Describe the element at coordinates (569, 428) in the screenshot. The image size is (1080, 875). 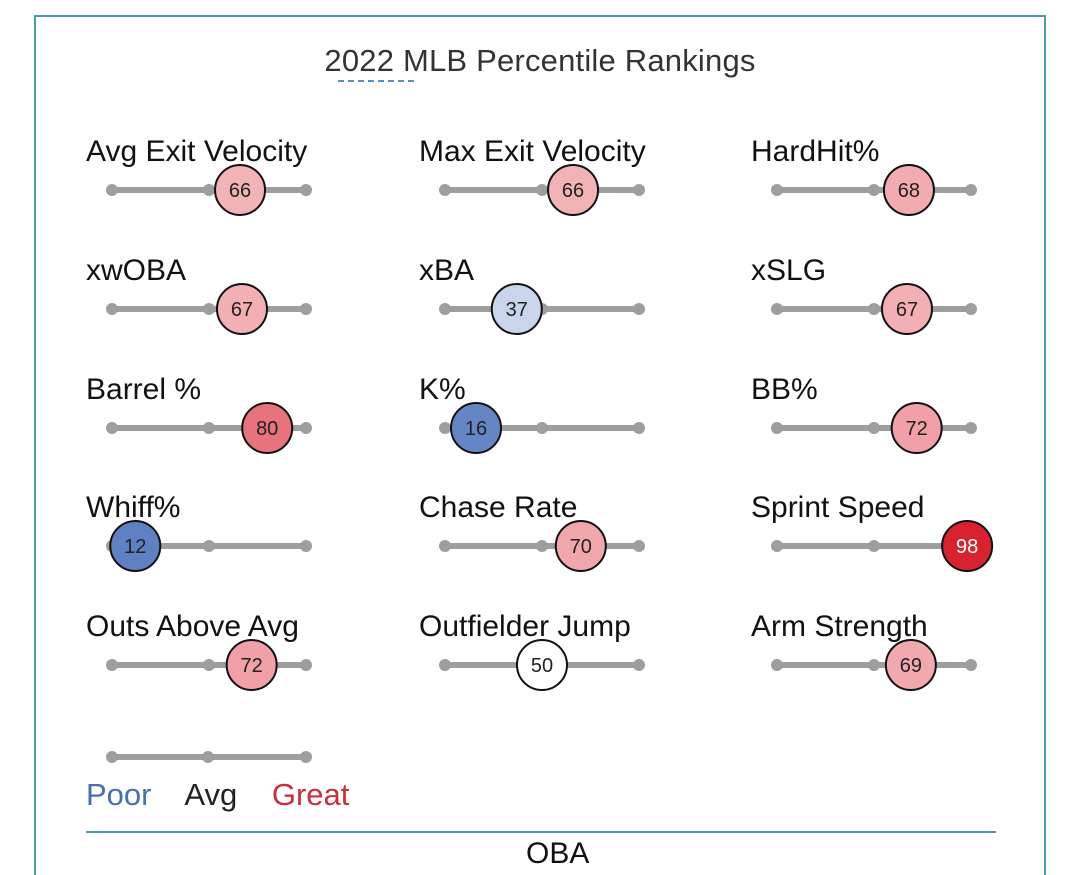
I see `metric-k: 16 K%` at that location.